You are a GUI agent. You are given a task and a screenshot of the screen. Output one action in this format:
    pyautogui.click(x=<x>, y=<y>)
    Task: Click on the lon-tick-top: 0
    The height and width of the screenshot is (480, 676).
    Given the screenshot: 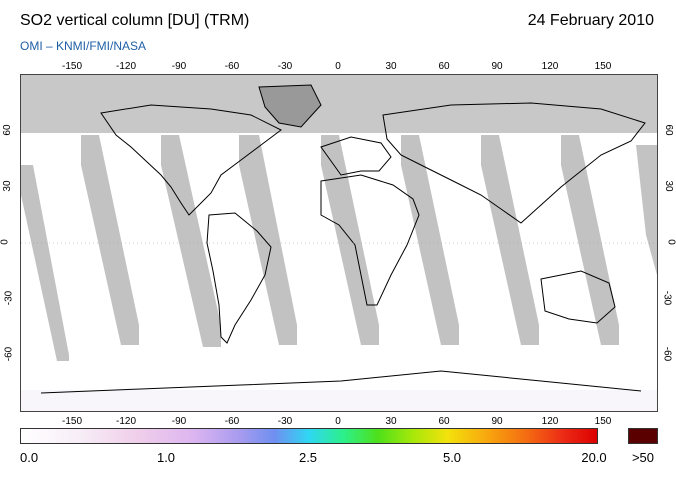 What is the action you would take?
    pyautogui.click(x=338, y=66)
    